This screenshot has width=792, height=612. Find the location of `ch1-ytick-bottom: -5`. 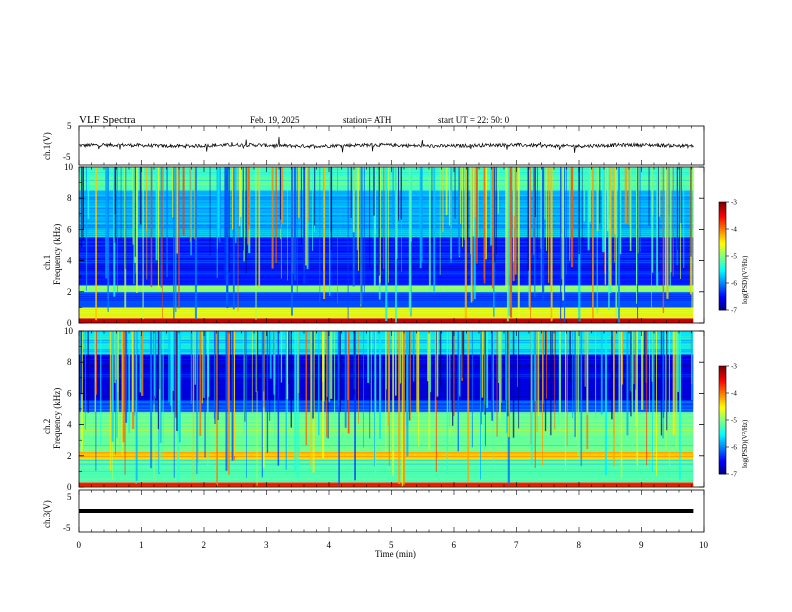

ch1-ytick-bottom: -5 is located at coordinates (67, 157).